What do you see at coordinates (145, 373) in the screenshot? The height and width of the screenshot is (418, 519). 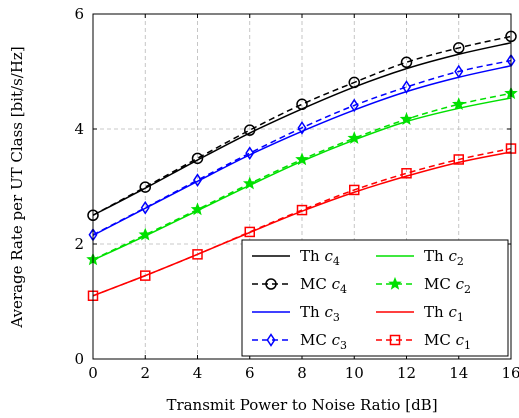 I see `x-tick-label: 2` at bounding box center [145, 373].